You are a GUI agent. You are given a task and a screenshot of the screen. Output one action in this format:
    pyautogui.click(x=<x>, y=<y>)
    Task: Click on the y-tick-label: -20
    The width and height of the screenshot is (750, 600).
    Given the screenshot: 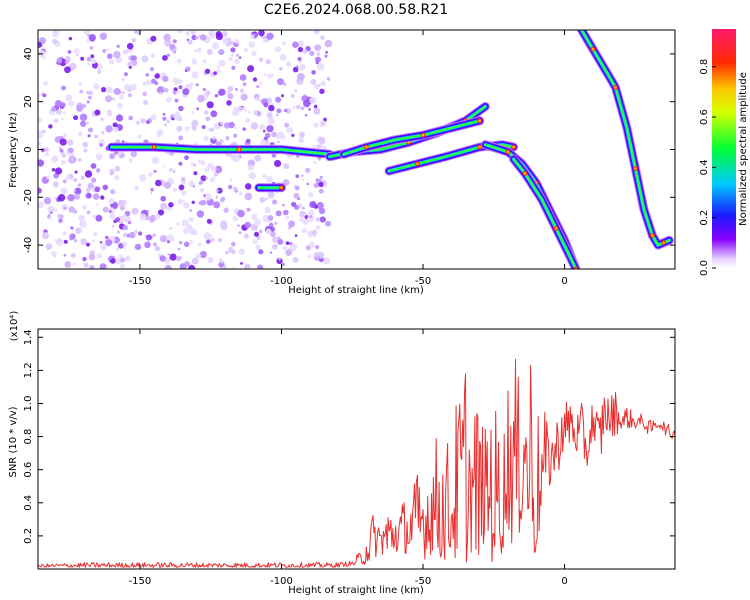 What is the action you would take?
    pyautogui.click(x=28, y=197)
    